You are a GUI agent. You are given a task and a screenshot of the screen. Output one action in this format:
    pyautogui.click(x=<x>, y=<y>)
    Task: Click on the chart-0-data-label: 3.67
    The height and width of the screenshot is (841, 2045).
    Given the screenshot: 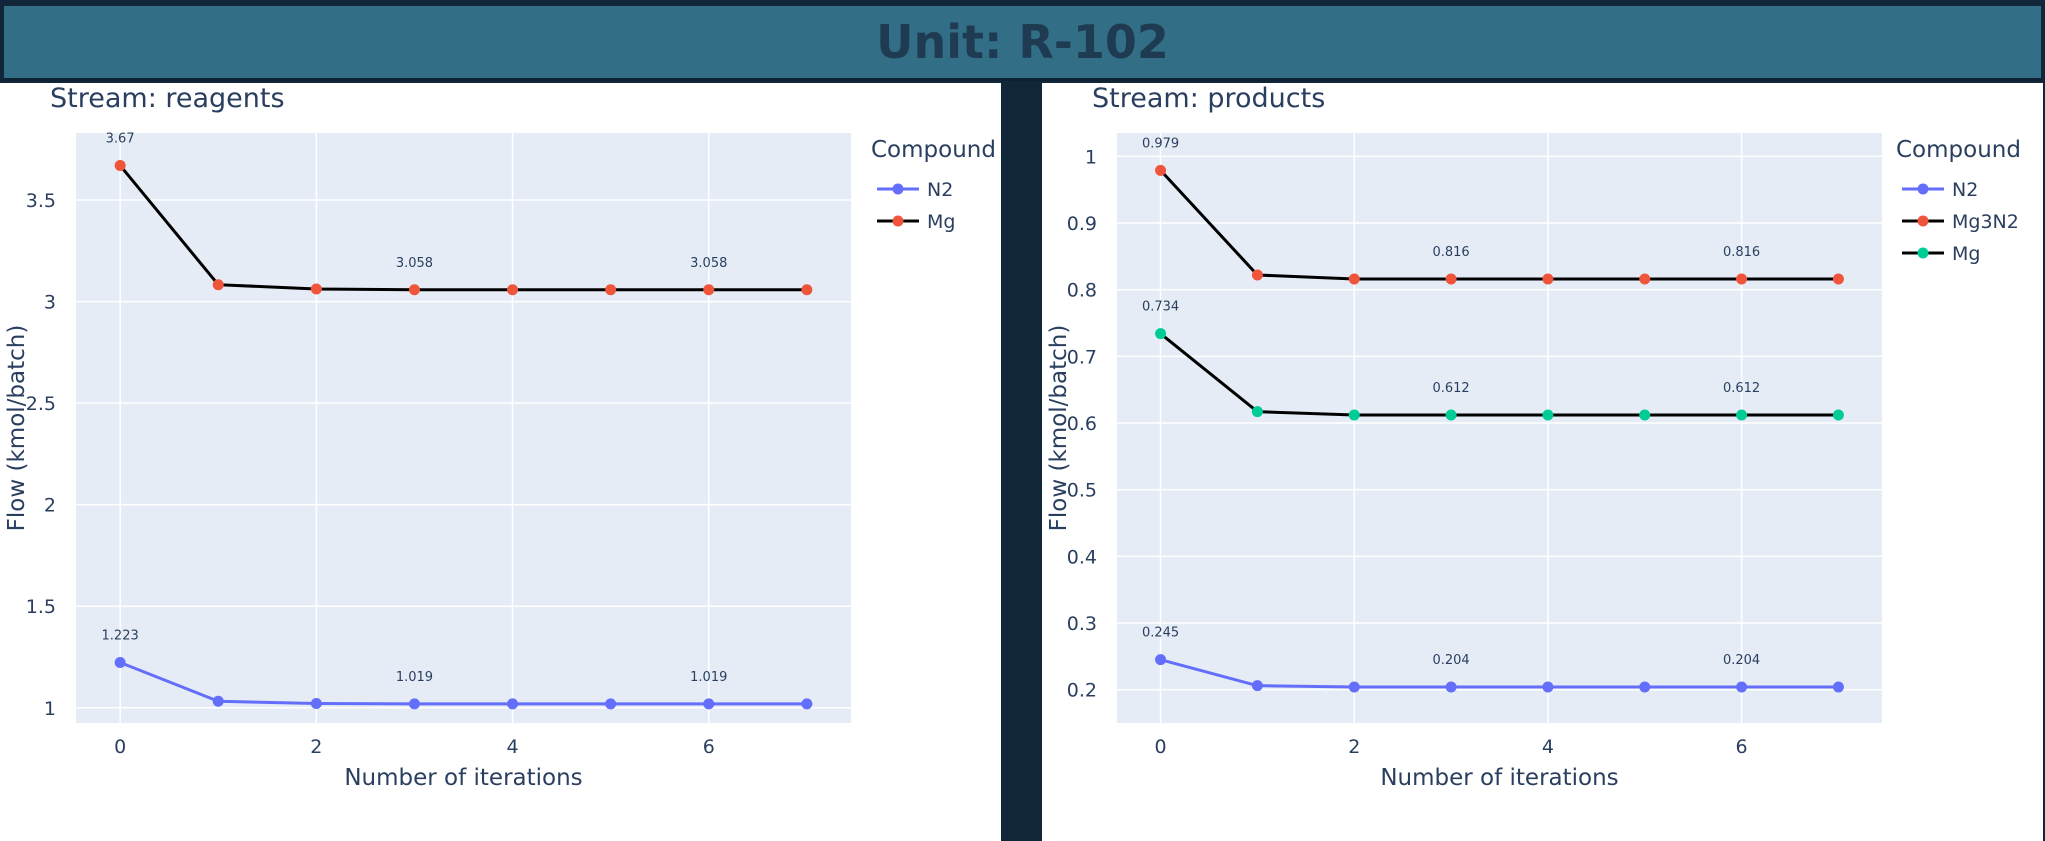 What is the action you would take?
    pyautogui.click(x=120, y=138)
    